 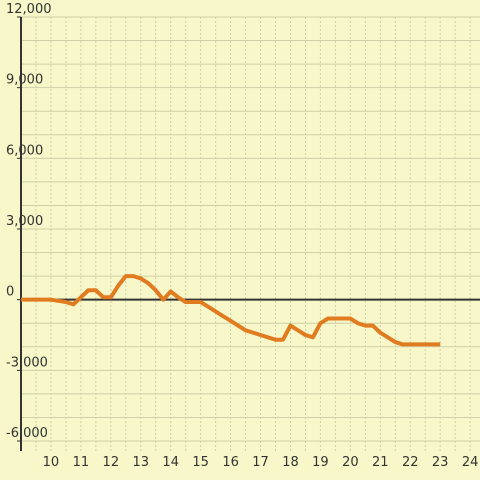 What do you see at coordinates (380, 462) in the screenshot?
I see `x-tick-label: 21` at bounding box center [380, 462].